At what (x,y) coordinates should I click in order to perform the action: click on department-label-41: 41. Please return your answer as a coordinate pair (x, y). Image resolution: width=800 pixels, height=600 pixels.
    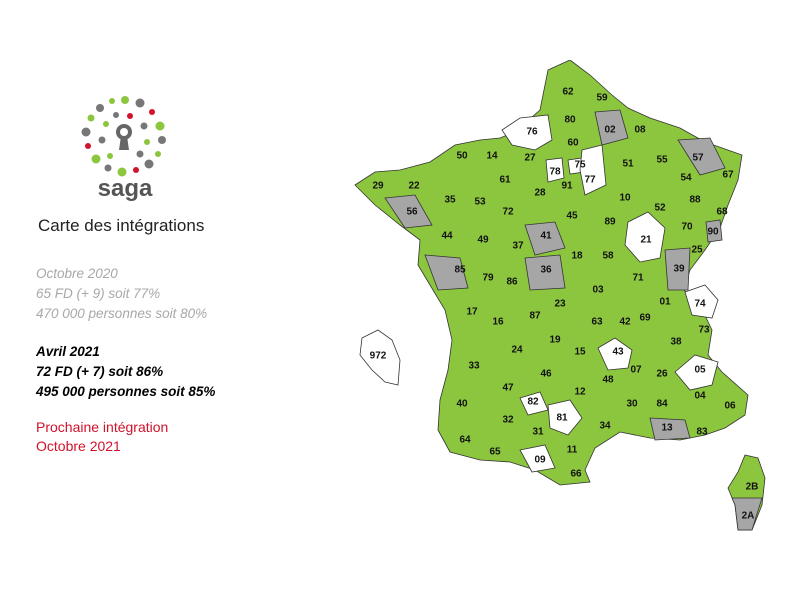
    Looking at the image, I should click on (546, 236).